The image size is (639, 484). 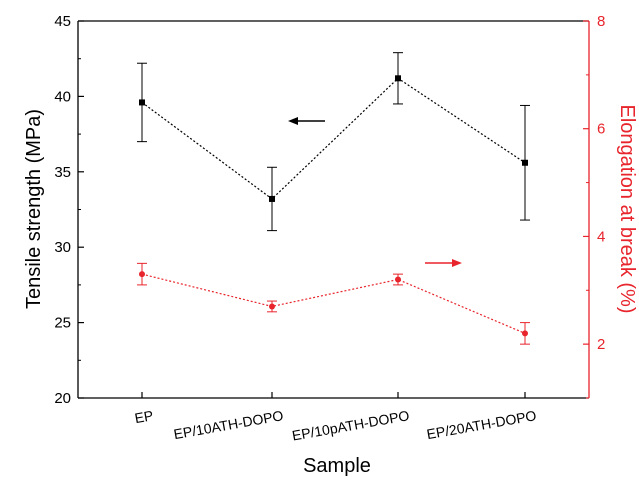 What do you see at coordinates (62, 323) in the screenshot?
I see `left-tick-label: 25` at bounding box center [62, 323].